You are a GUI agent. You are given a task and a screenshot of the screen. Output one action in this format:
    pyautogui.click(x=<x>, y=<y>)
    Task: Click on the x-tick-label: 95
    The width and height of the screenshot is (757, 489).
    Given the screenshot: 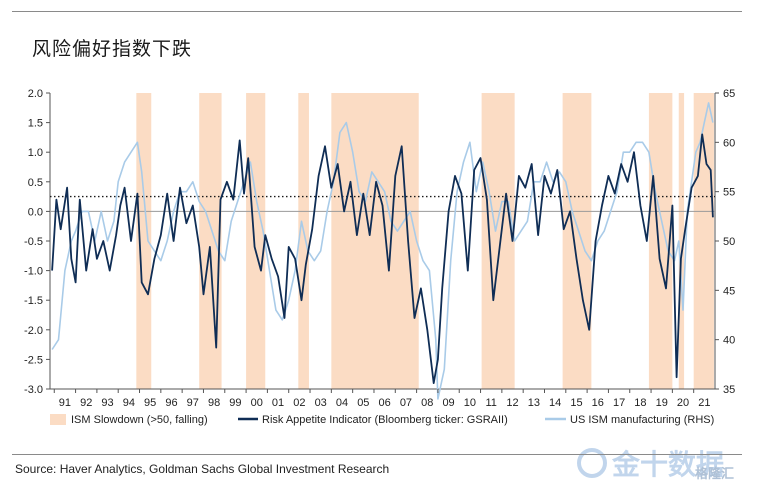 What is the action you would take?
    pyautogui.click(x=150, y=403)
    